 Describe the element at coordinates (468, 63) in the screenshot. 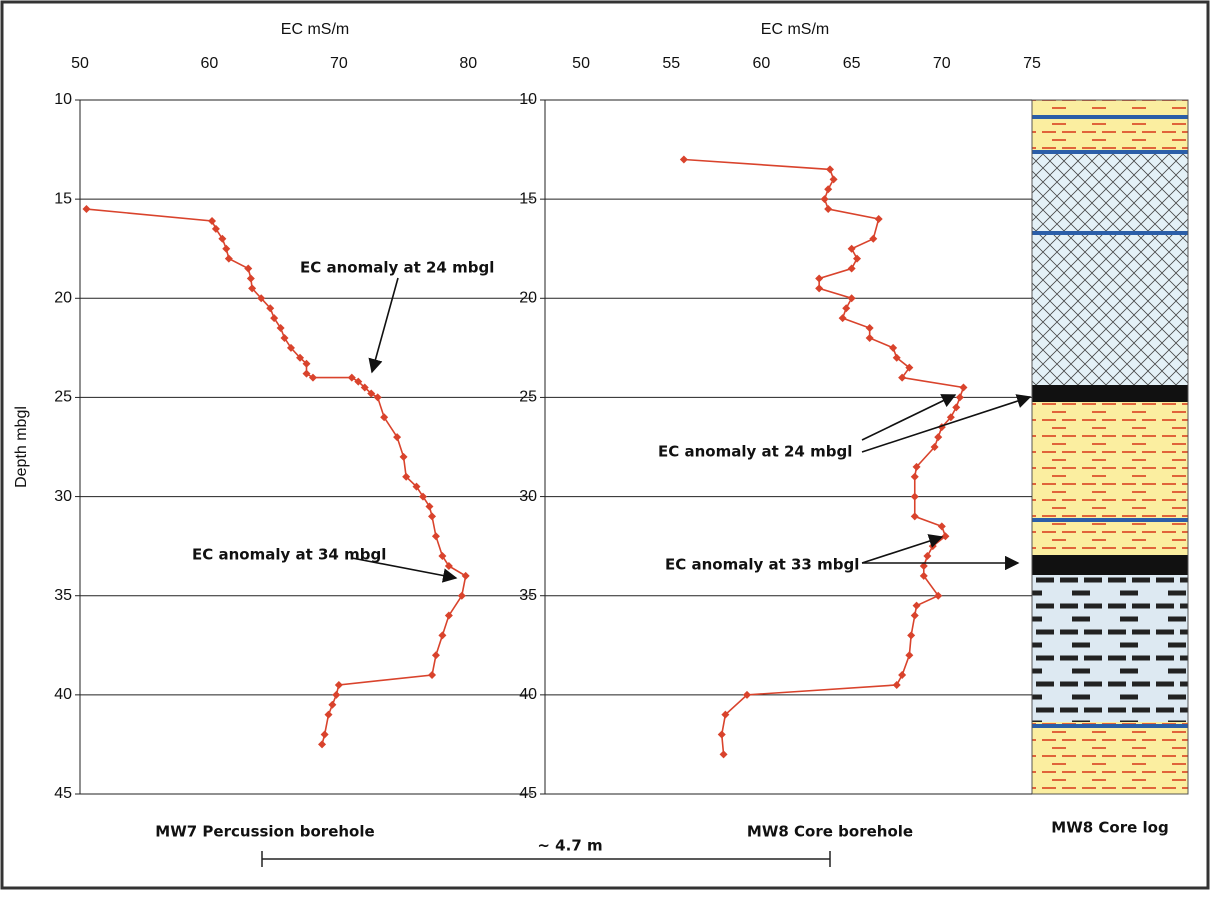

I see `x-tick-label: 80` at that location.